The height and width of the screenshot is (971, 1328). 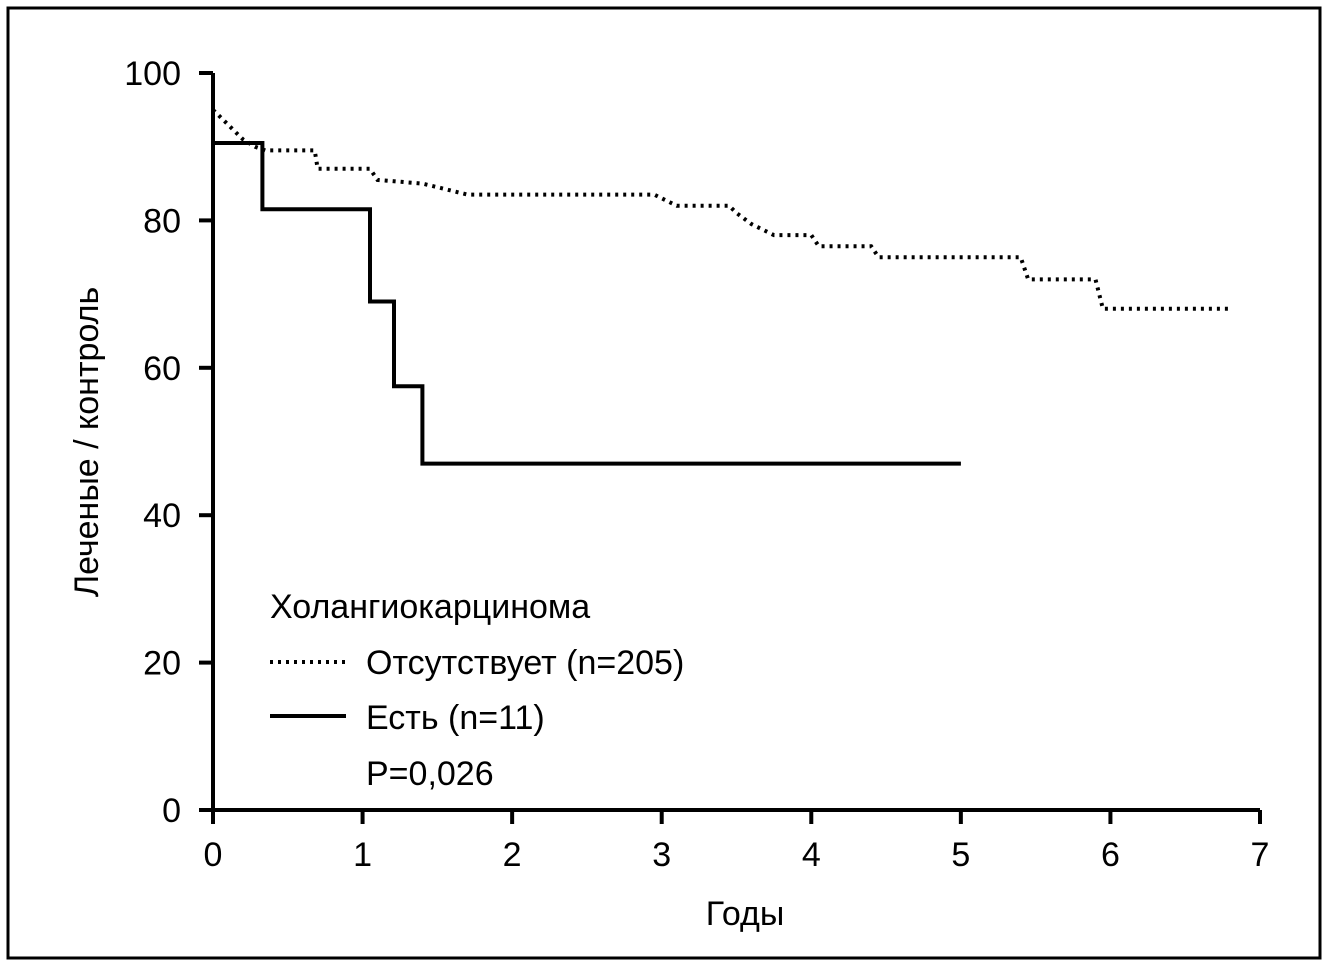 What do you see at coordinates (152, 74) in the screenshot?
I see `y-tick-label: 100` at bounding box center [152, 74].